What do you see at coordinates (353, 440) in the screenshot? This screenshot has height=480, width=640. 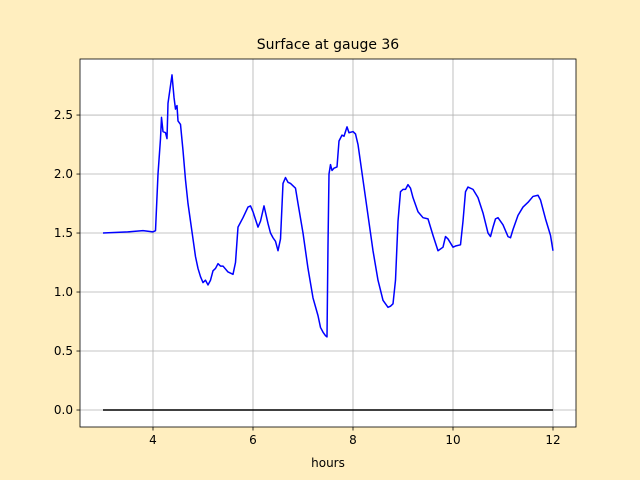 I see `x-tick-label: 8` at bounding box center [353, 440].